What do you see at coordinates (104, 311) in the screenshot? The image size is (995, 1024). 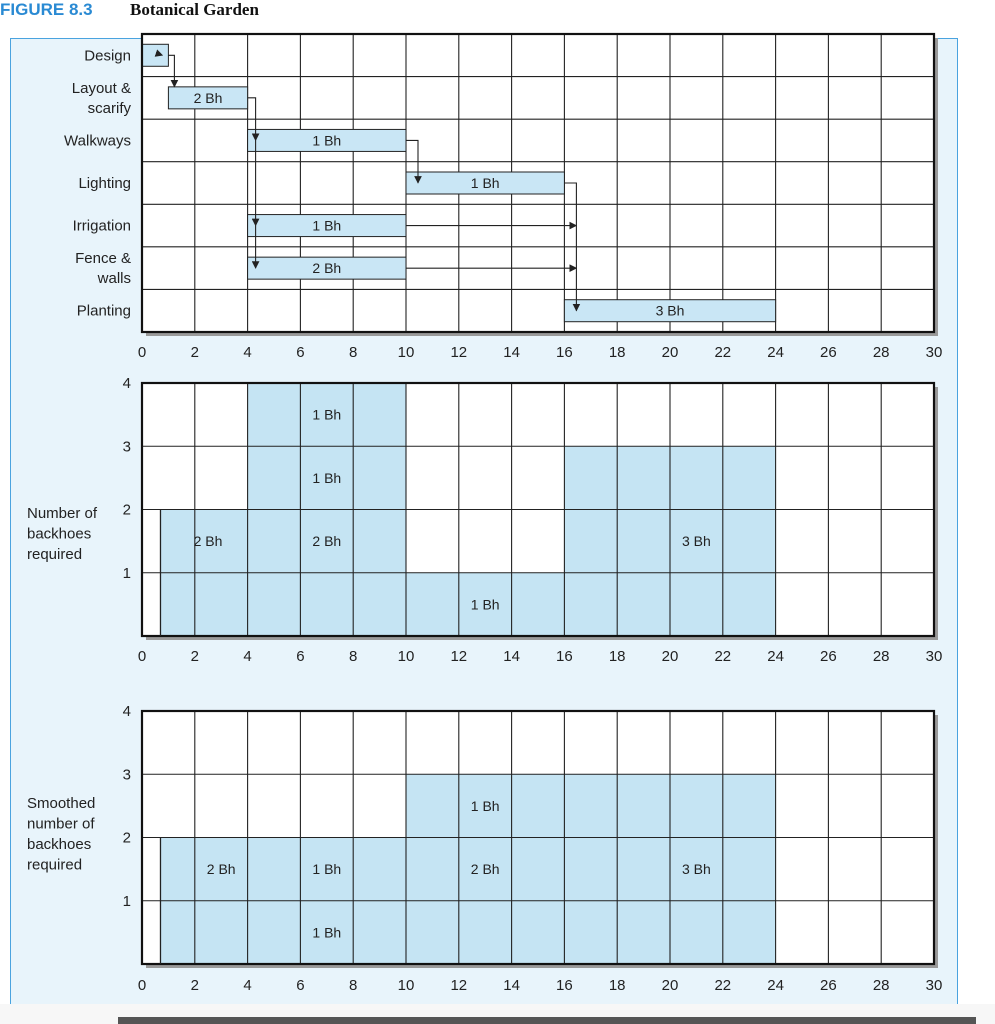 I see `activity-label: Planting` at bounding box center [104, 311].